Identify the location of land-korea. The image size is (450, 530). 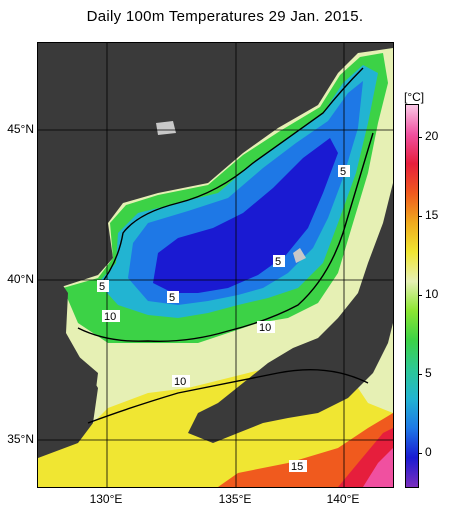
(68, 368).